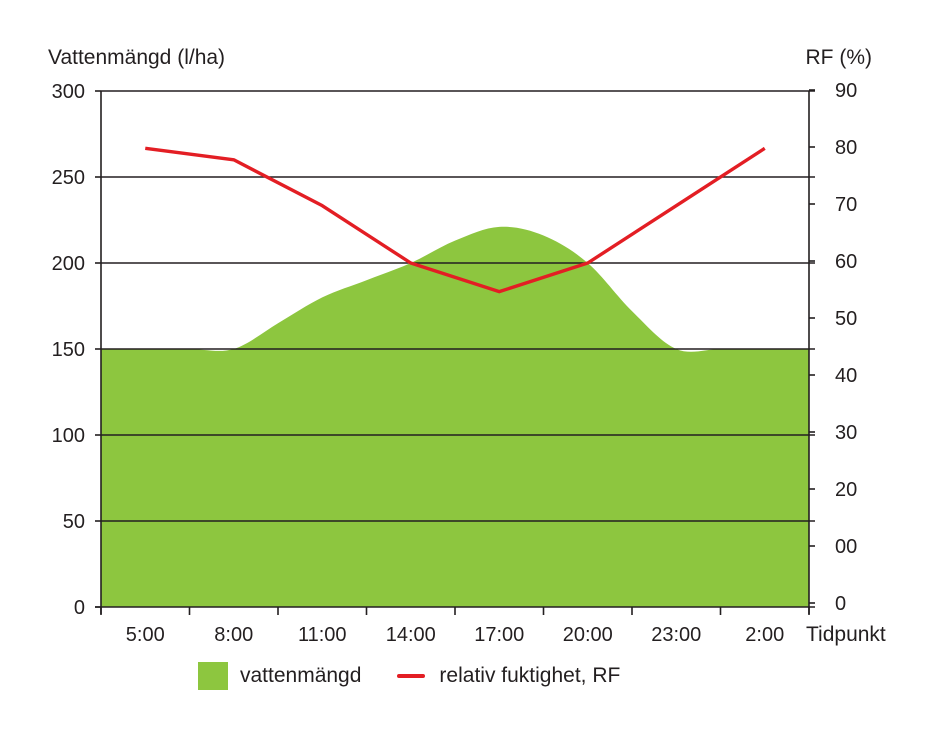 Image resolution: width=949 pixels, height=736 pixels. Describe the element at coordinates (411, 635) in the screenshot. I see `x-tick-label: 14:00` at that location.